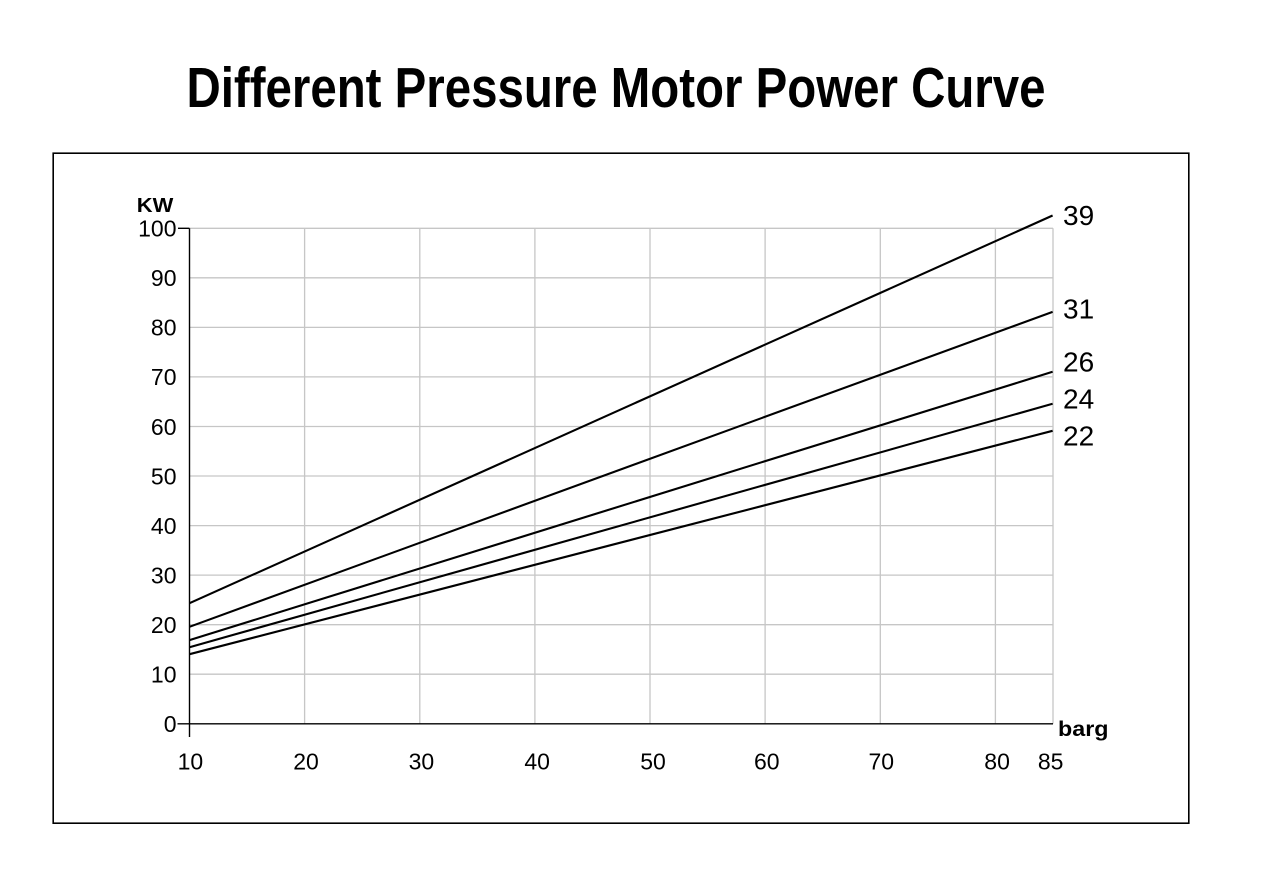  Describe the element at coordinates (1078, 309) in the screenshot. I see `svg-text: 31` at that location.